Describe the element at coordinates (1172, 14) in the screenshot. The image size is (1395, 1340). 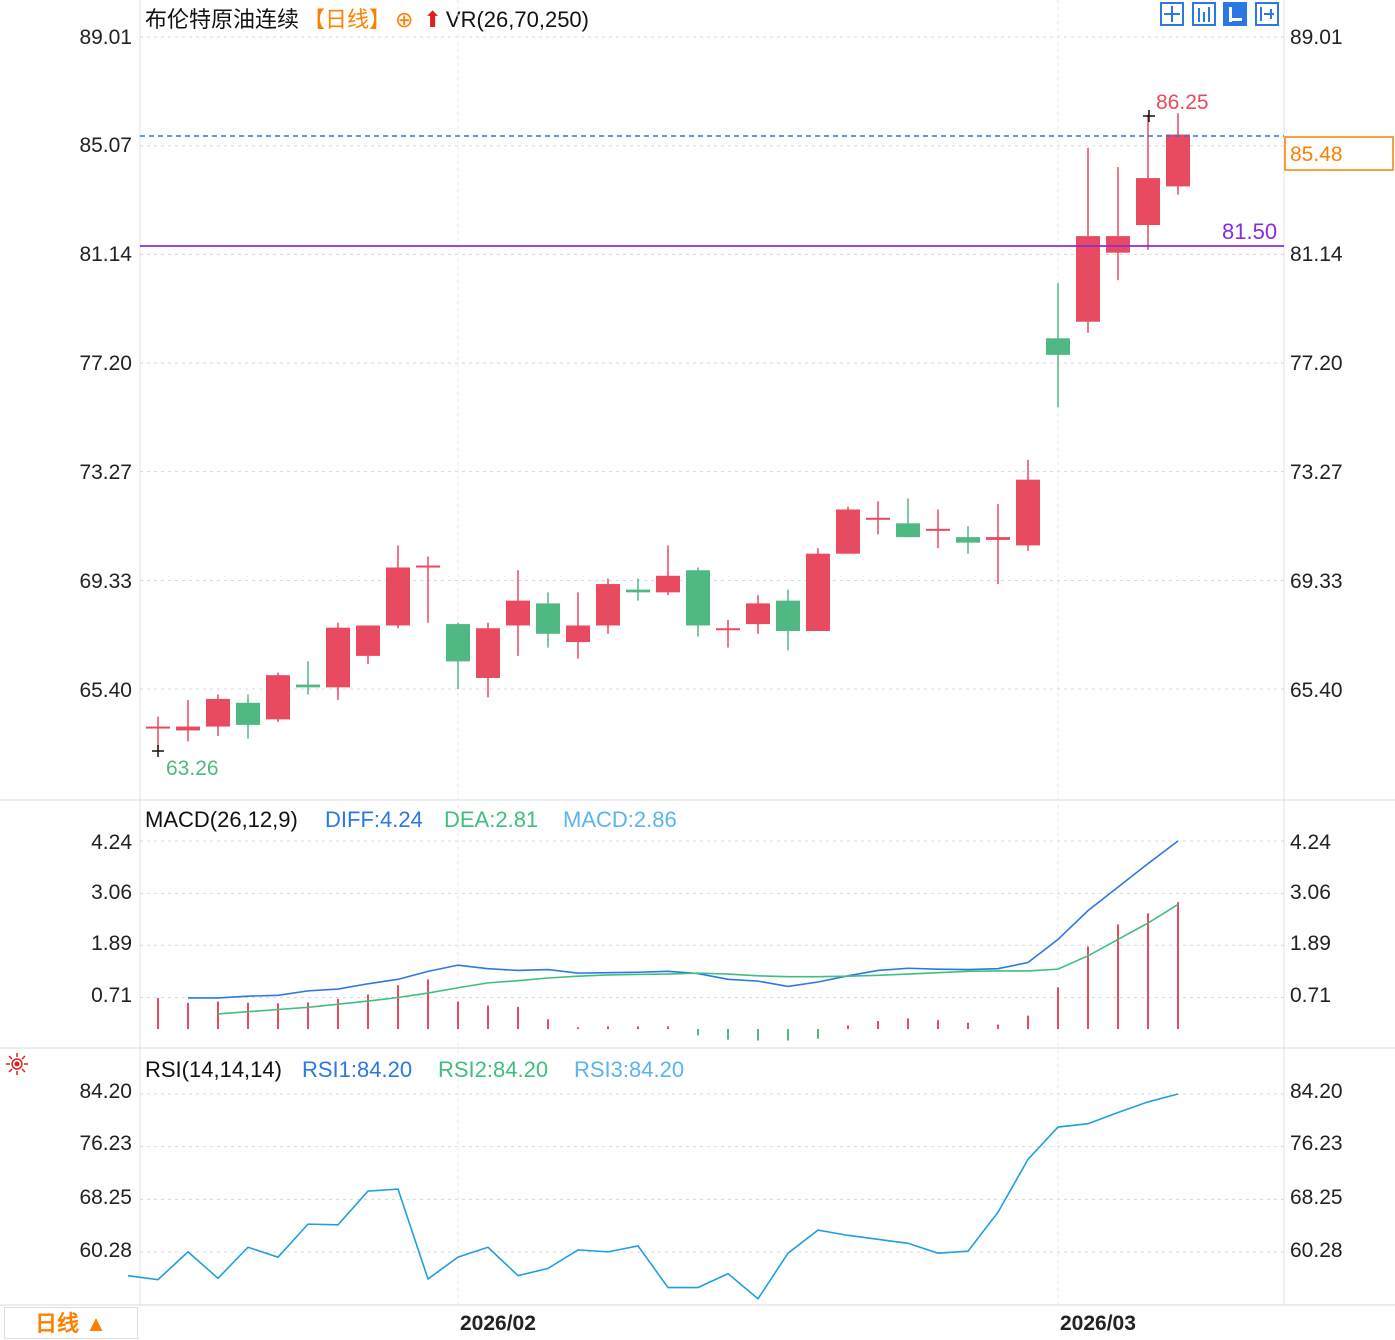
I see `grid-view-icon` at that location.